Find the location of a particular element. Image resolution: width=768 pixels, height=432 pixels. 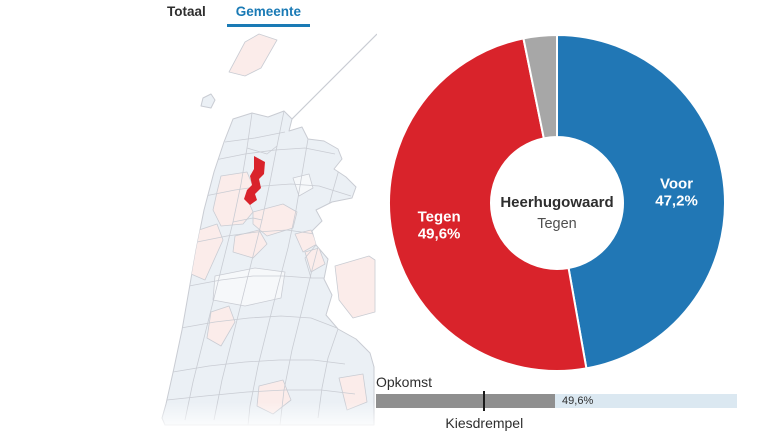

map-region-islet is located at coordinates (208, 101).